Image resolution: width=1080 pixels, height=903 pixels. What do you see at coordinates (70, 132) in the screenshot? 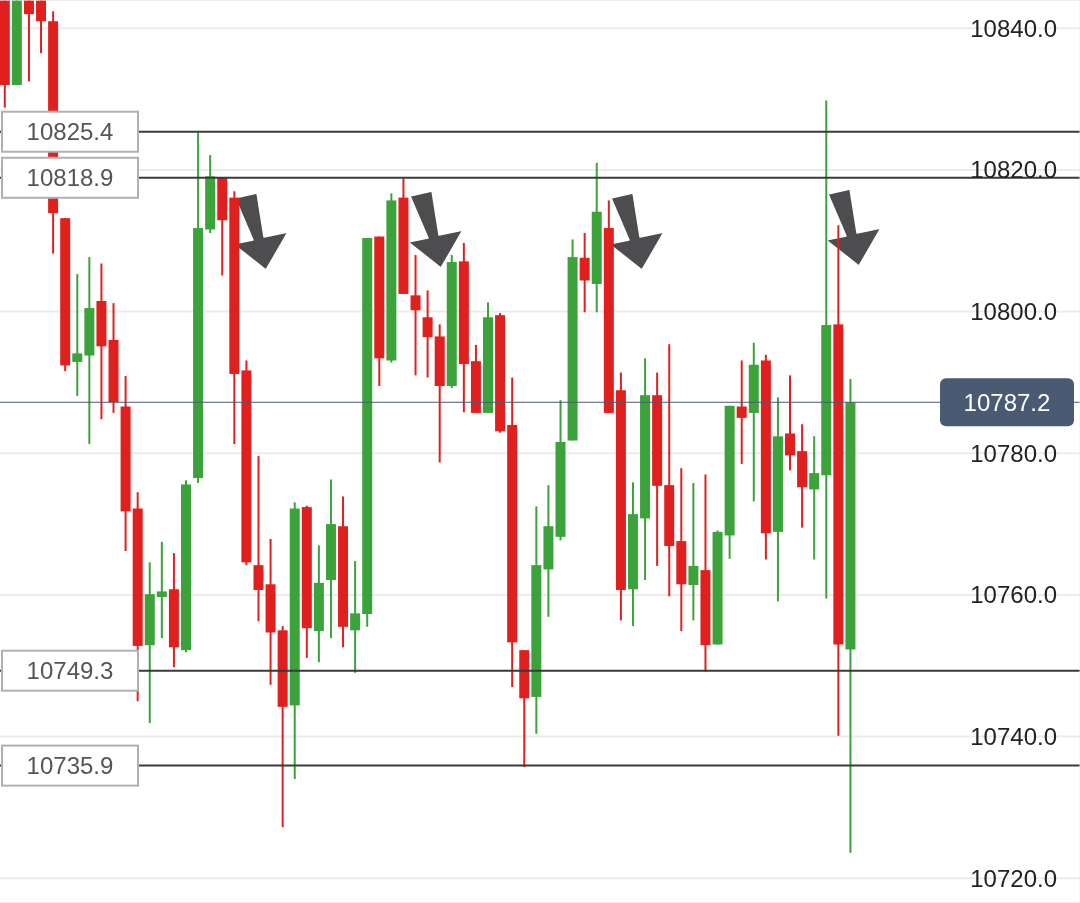
I see `ref-line-label: 10825.4` at bounding box center [70, 132].